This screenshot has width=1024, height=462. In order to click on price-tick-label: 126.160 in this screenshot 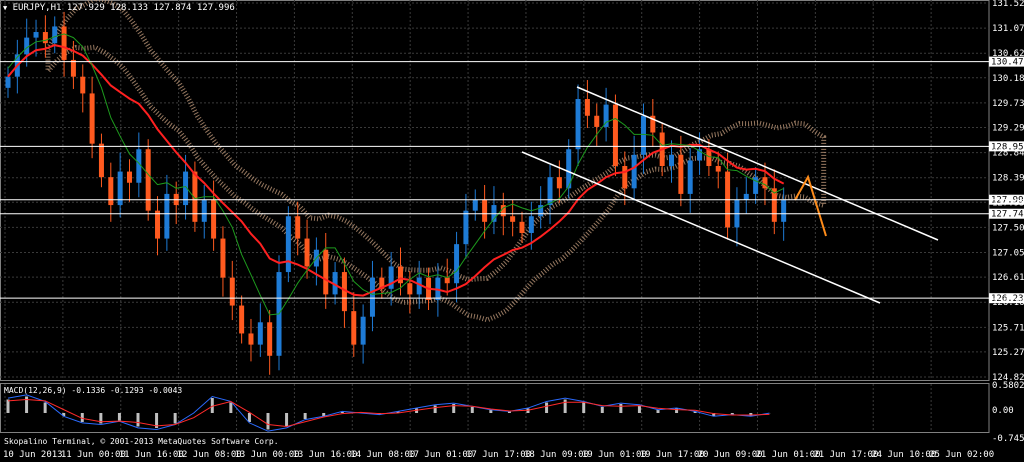, I will do `click(1008, 303)`.